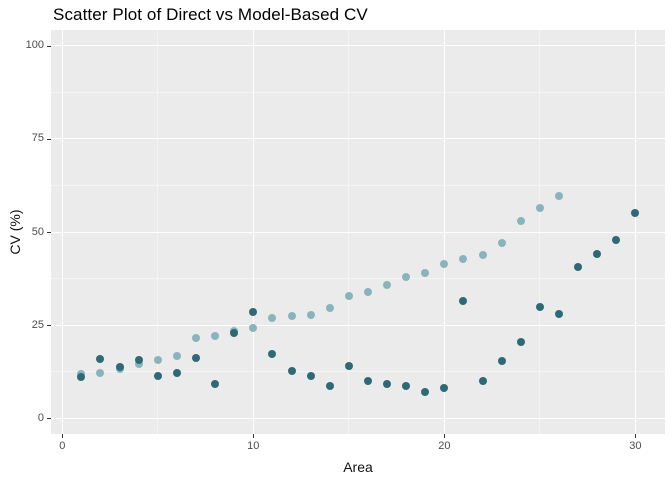 Image resolution: width=672 pixels, height=480 pixels. I want to click on x-tick-label: 30, so click(635, 446).